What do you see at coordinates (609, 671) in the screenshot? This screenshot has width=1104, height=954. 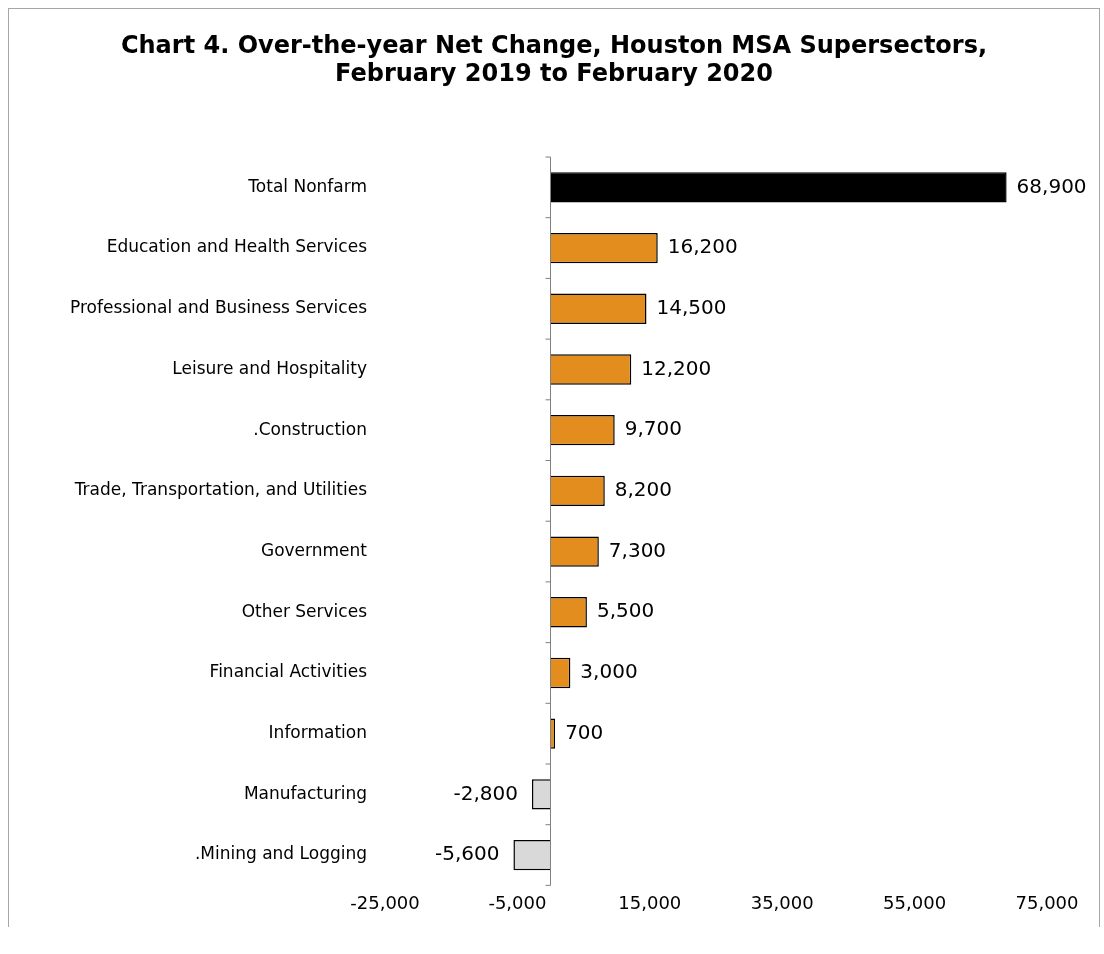 I see `data-label: 3,000` at bounding box center [609, 671].